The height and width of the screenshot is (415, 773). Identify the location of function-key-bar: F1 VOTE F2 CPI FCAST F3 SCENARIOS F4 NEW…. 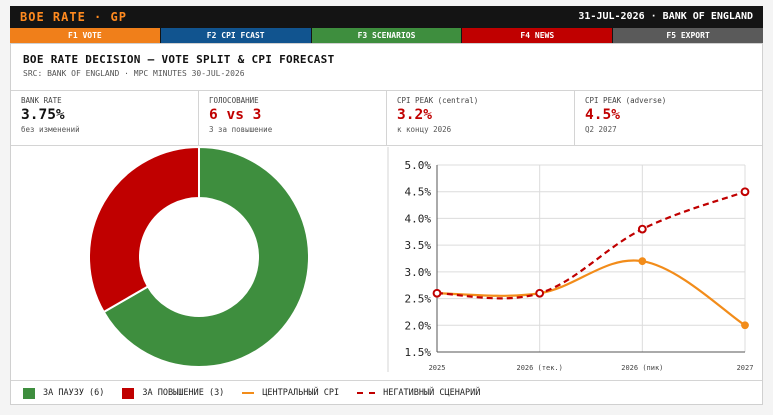
(386, 35).